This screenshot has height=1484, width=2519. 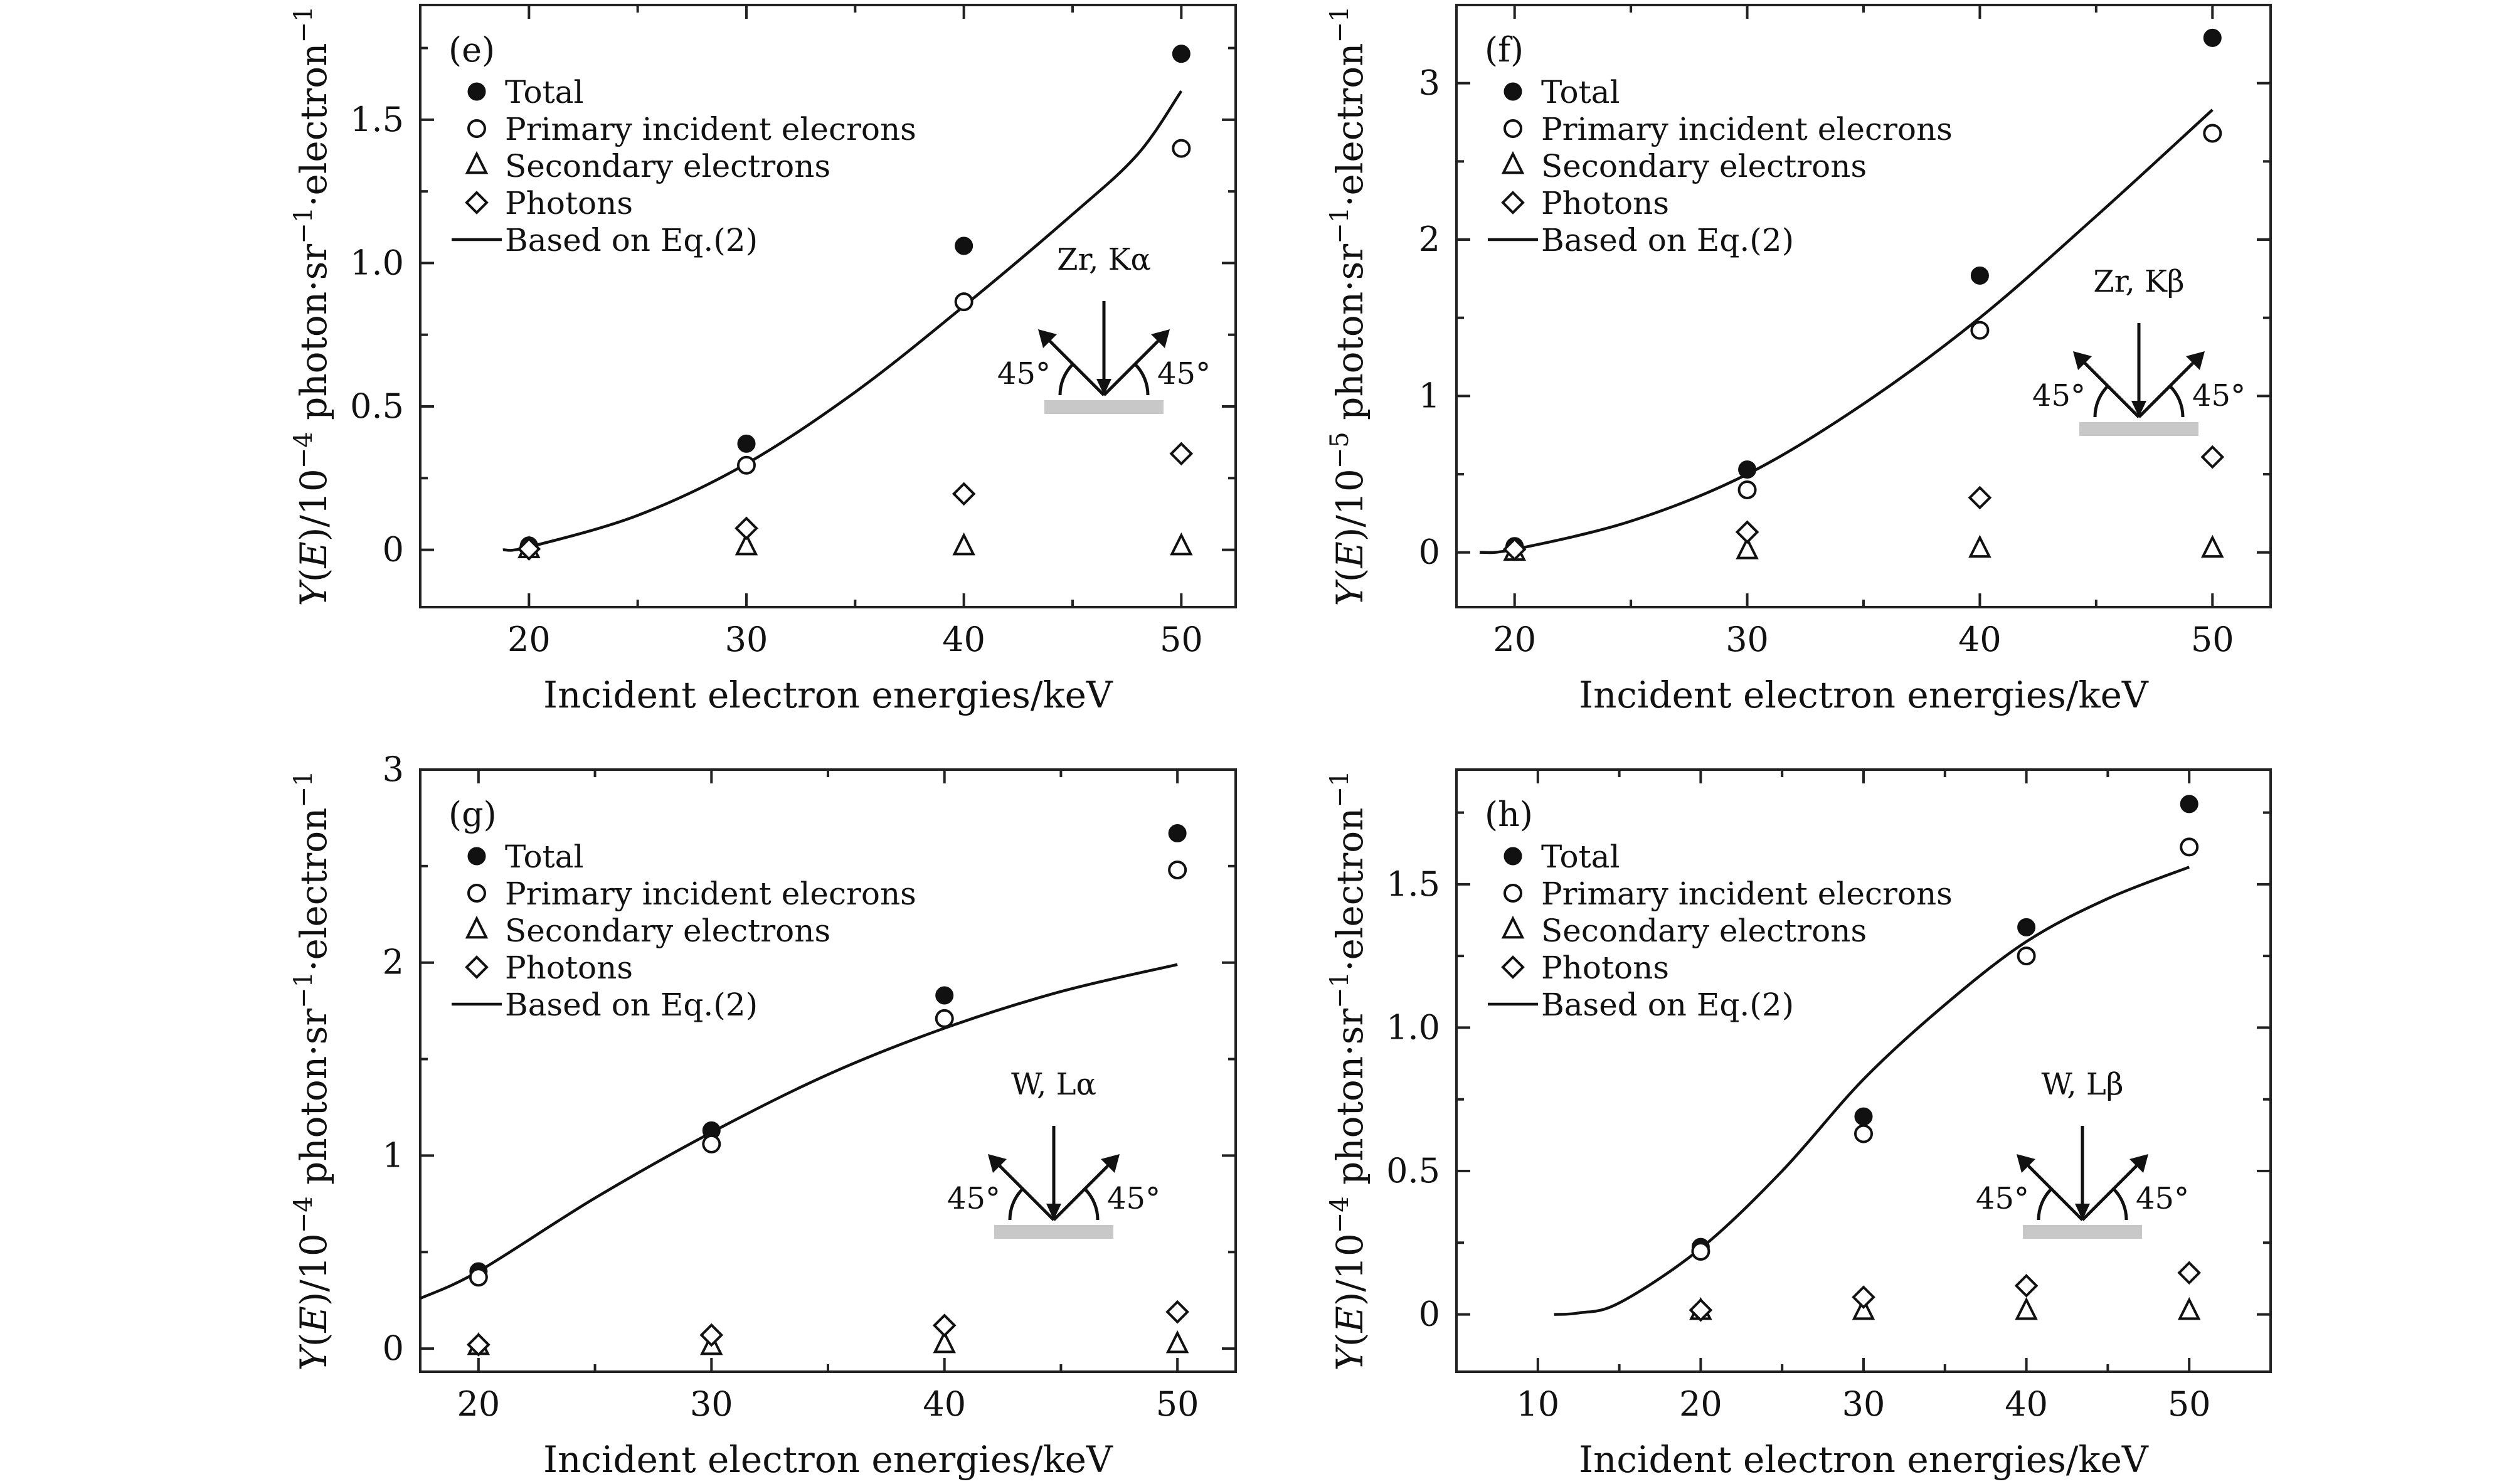 I want to click on inset-label: W, Lβ, so click(x=2082, y=1084).